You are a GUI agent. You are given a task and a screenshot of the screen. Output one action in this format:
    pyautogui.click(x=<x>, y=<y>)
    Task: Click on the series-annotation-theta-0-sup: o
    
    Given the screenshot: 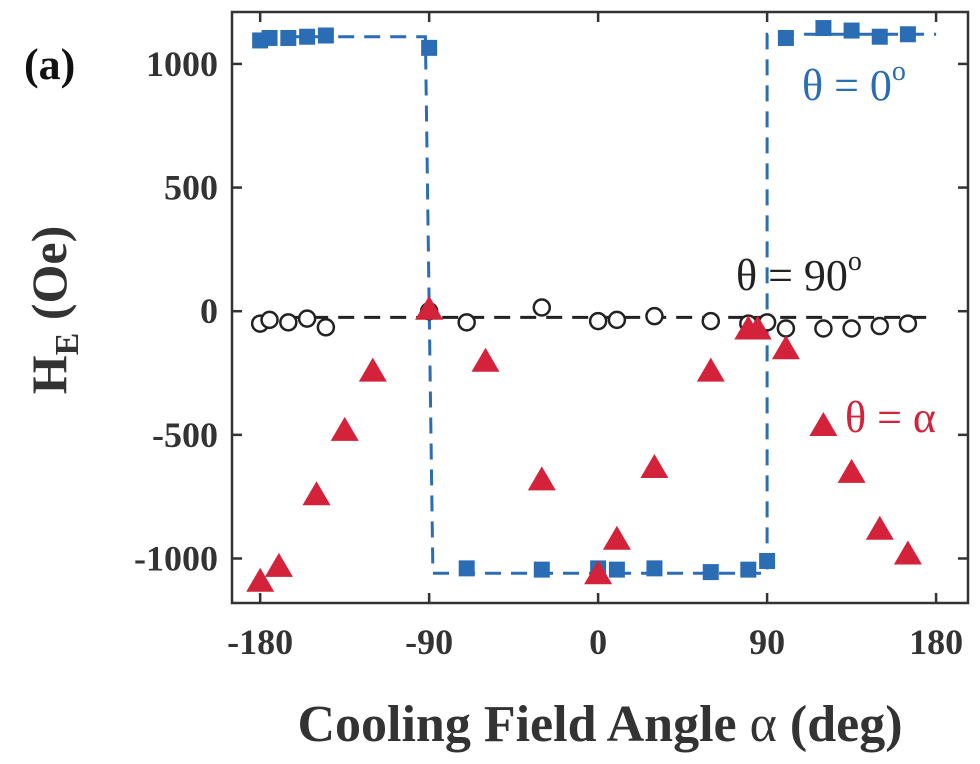 What is the action you would take?
    pyautogui.click(x=899, y=71)
    